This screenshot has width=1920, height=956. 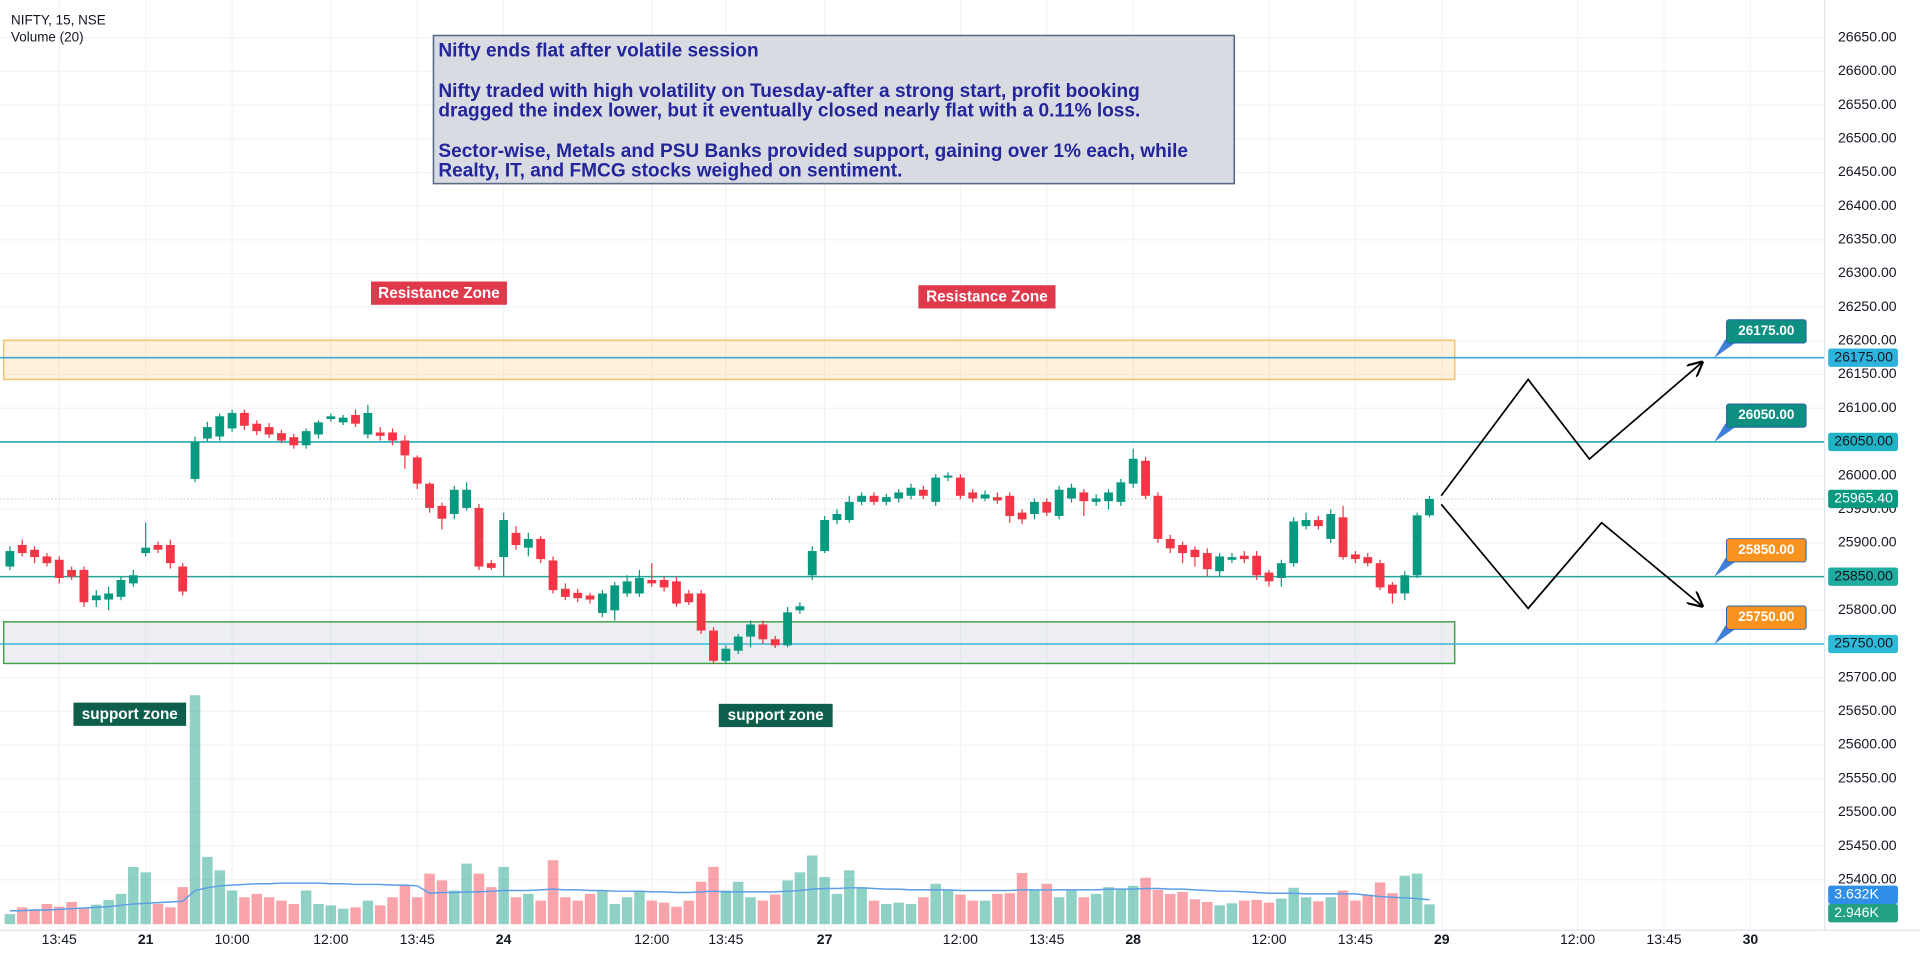 What do you see at coordinates (1856, 912) in the screenshot?
I see `volume-last-label: 2.946K` at bounding box center [1856, 912].